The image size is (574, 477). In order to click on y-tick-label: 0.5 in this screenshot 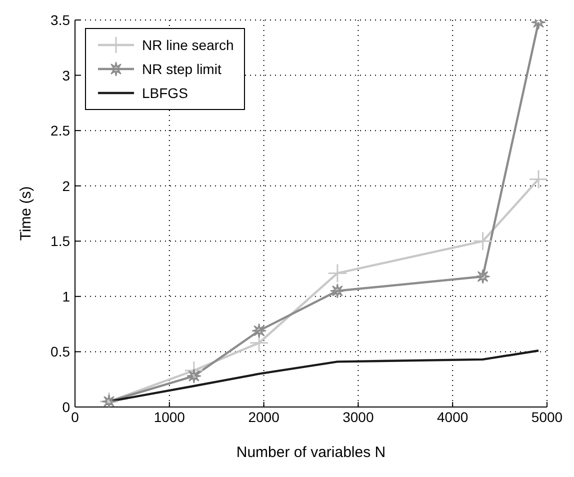, I will do `click(60, 352)`.